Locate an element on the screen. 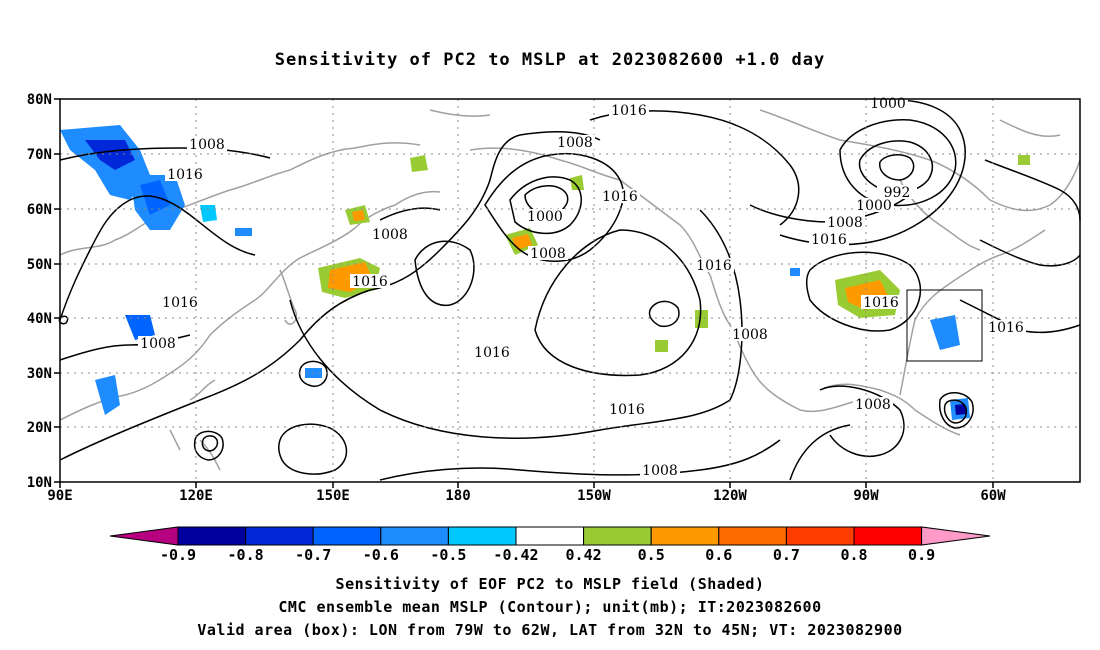  svg-text: 992 is located at coordinates (897, 193).